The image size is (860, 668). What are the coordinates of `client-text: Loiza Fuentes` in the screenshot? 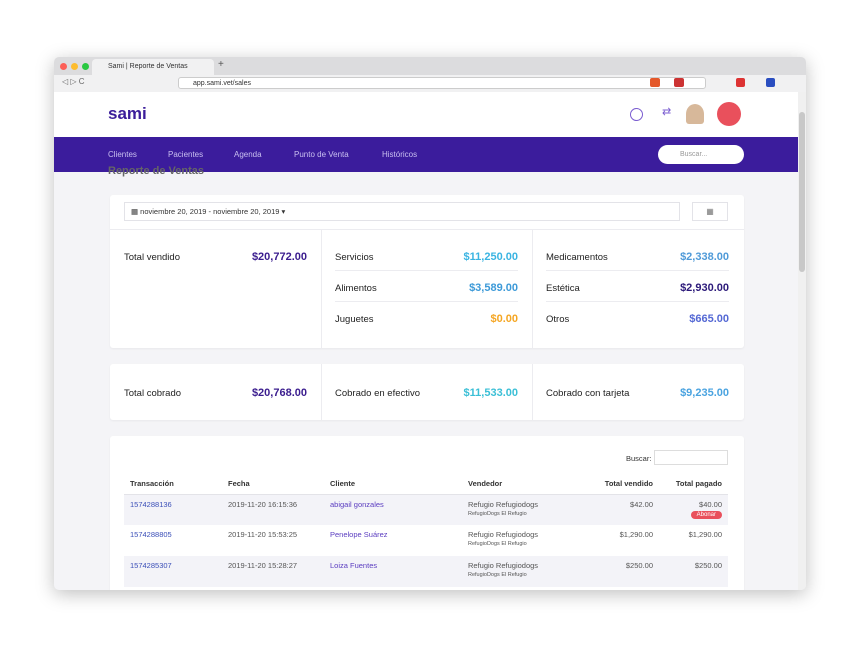 It's located at (354, 565).